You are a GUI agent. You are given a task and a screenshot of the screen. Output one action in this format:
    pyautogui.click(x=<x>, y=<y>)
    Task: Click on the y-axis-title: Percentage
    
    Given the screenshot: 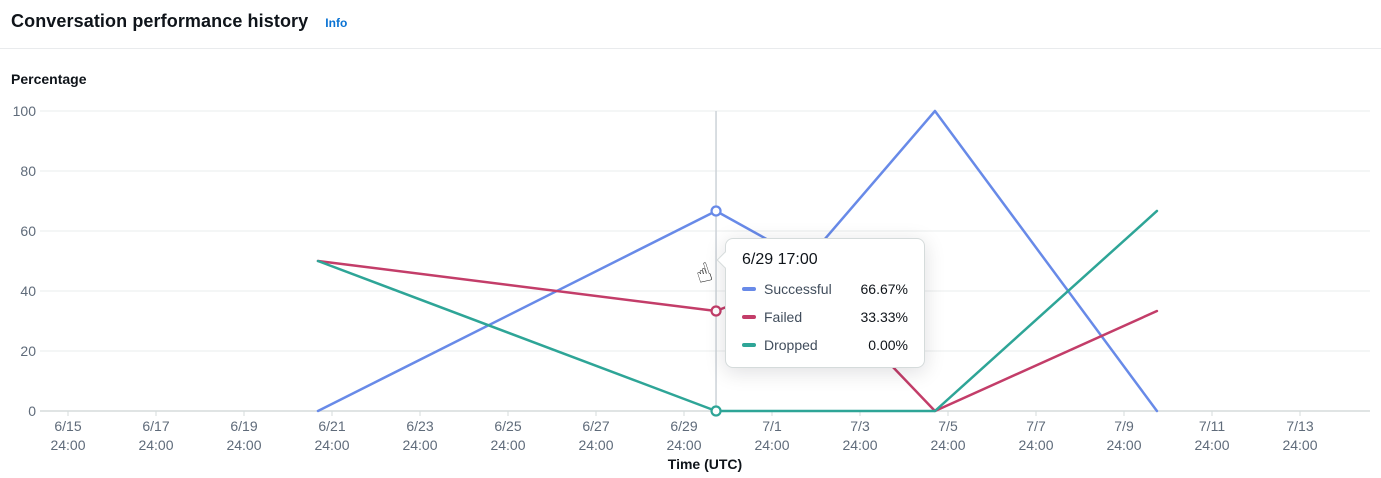 What is the action you would take?
    pyautogui.click(x=49, y=79)
    